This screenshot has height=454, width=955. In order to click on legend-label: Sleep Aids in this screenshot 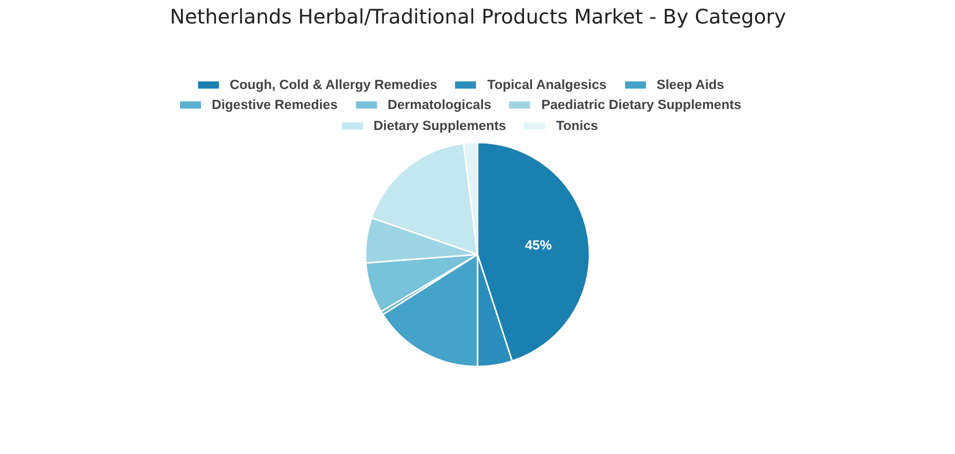, I will do `click(690, 84)`.